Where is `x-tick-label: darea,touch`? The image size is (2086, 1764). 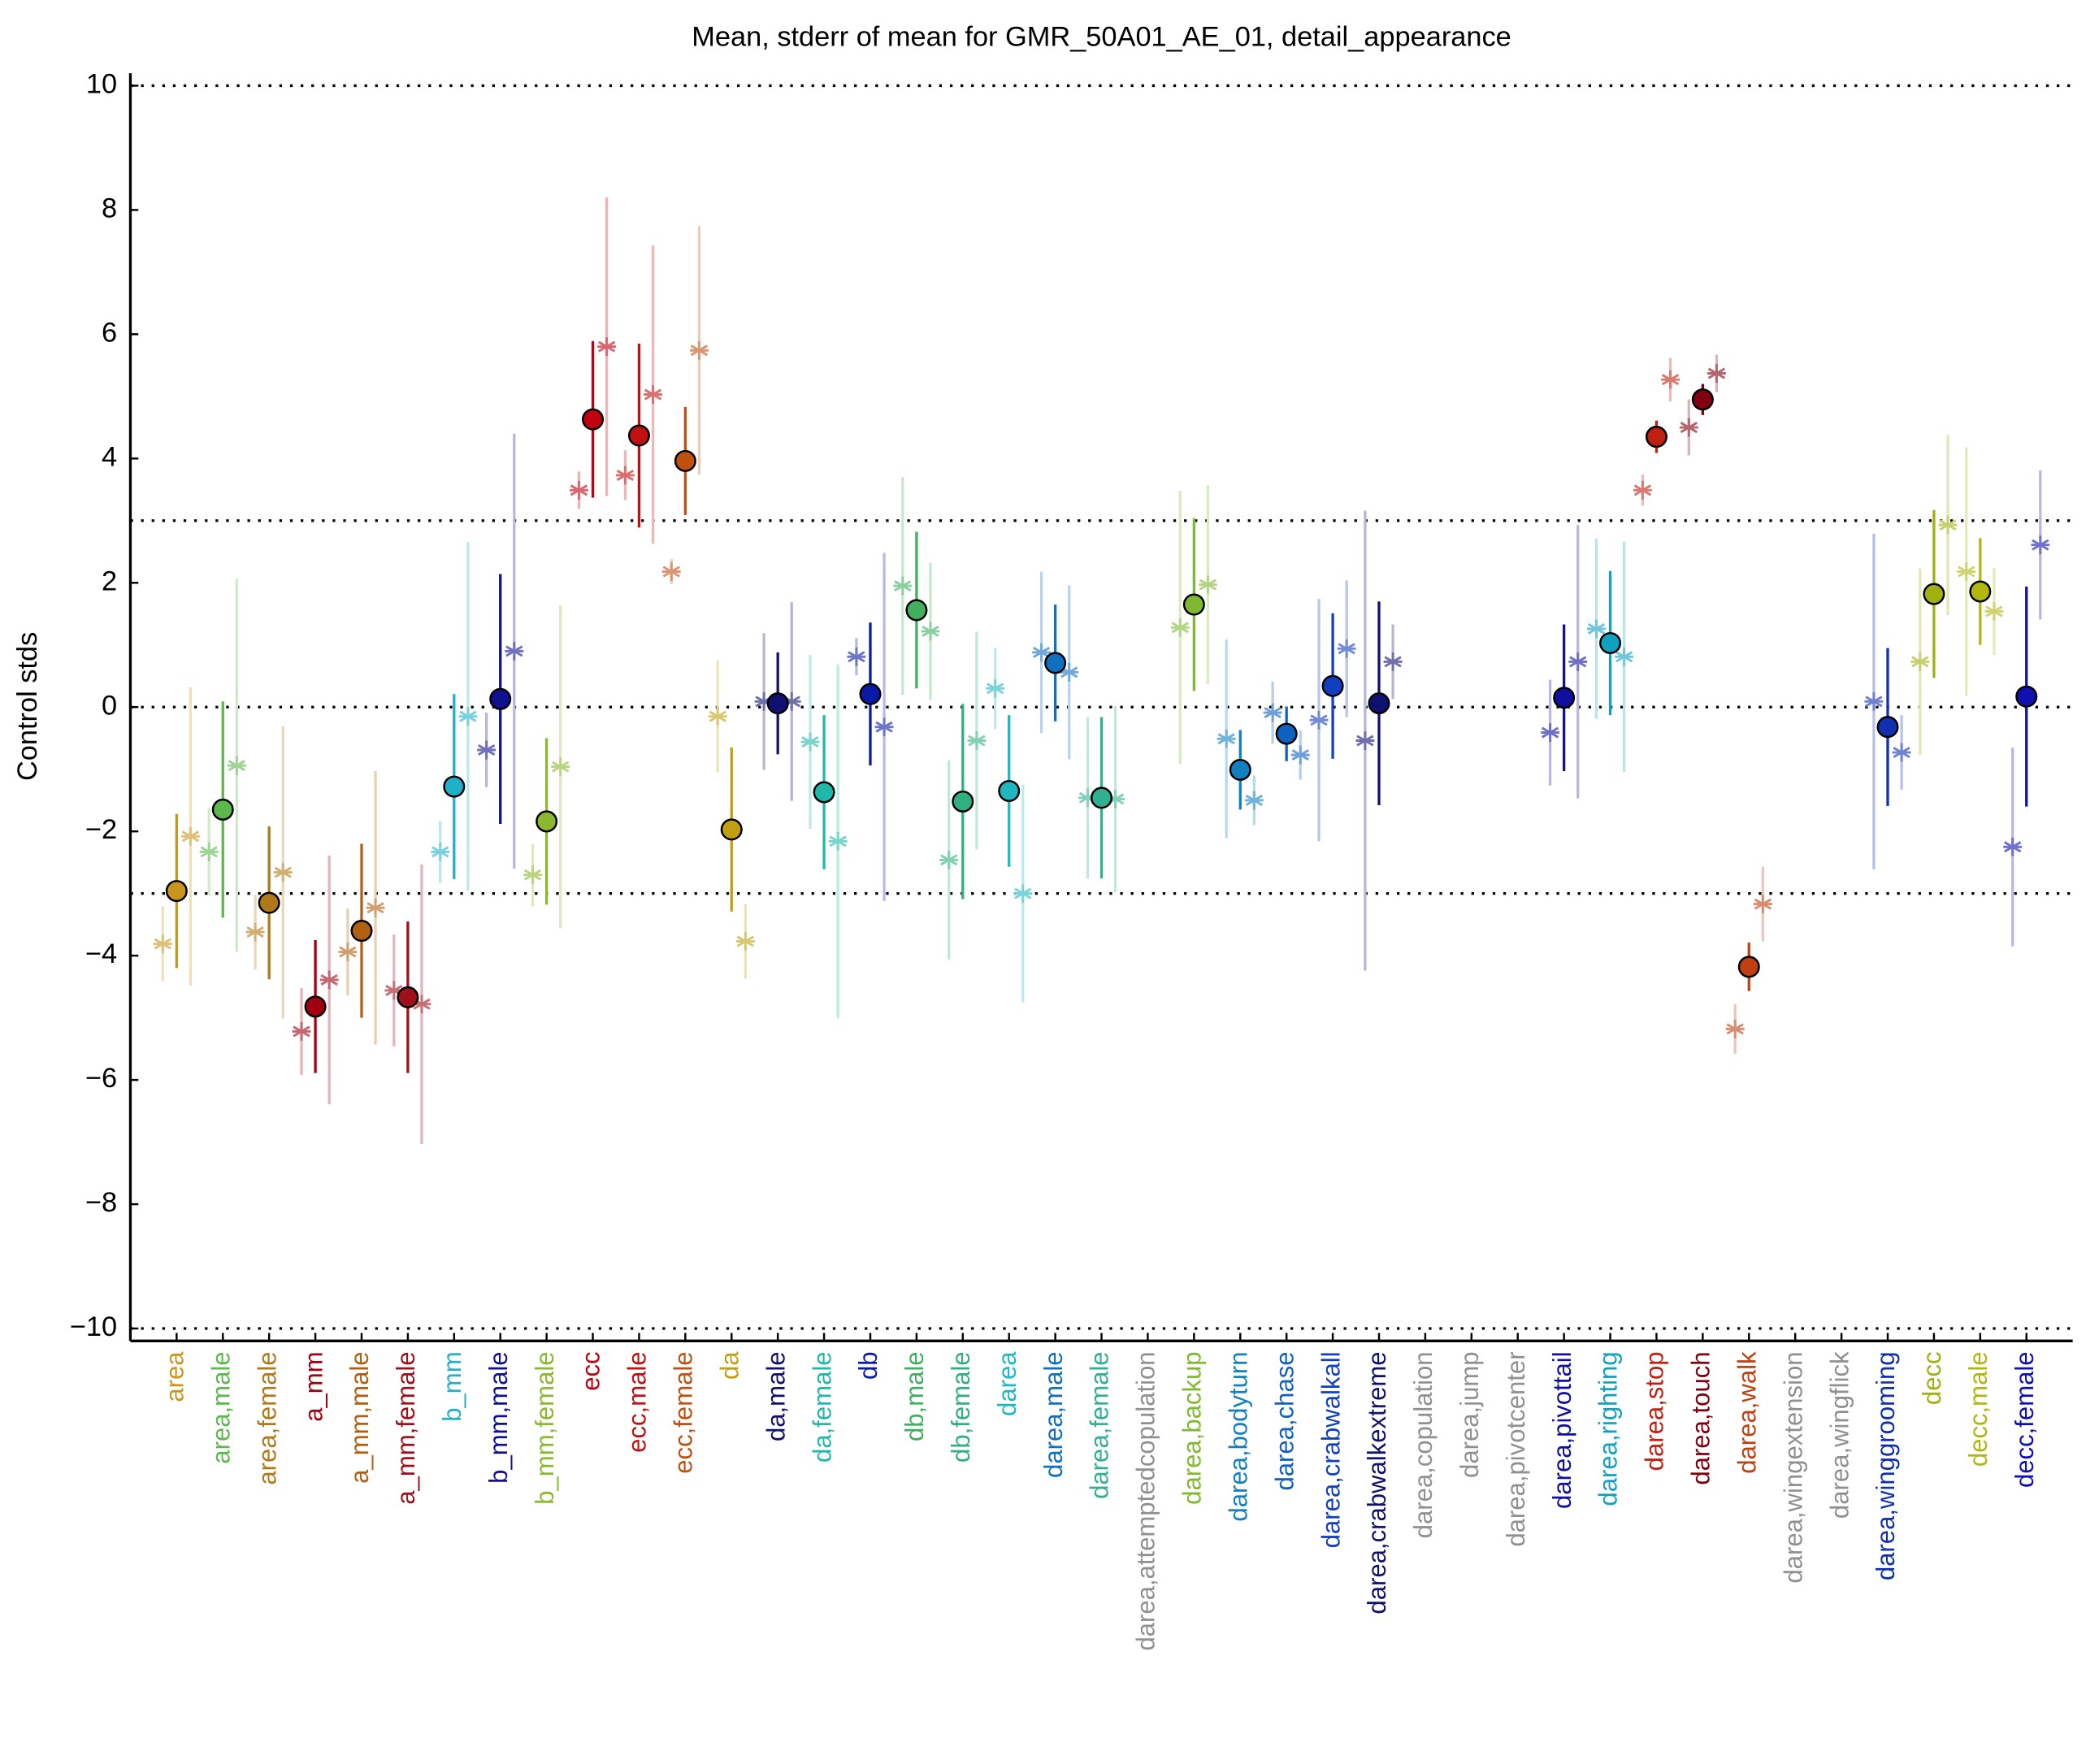 x-tick-label: darea,touch is located at coordinates (1701, 1417).